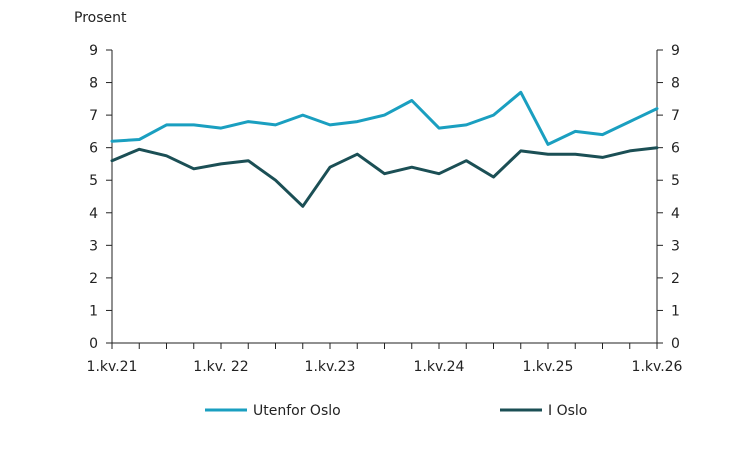 The height and width of the screenshot is (454, 750). Describe the element at coordinates (93, 181) in the screenshot. I see `y-tick-label-left: 5` at that location.